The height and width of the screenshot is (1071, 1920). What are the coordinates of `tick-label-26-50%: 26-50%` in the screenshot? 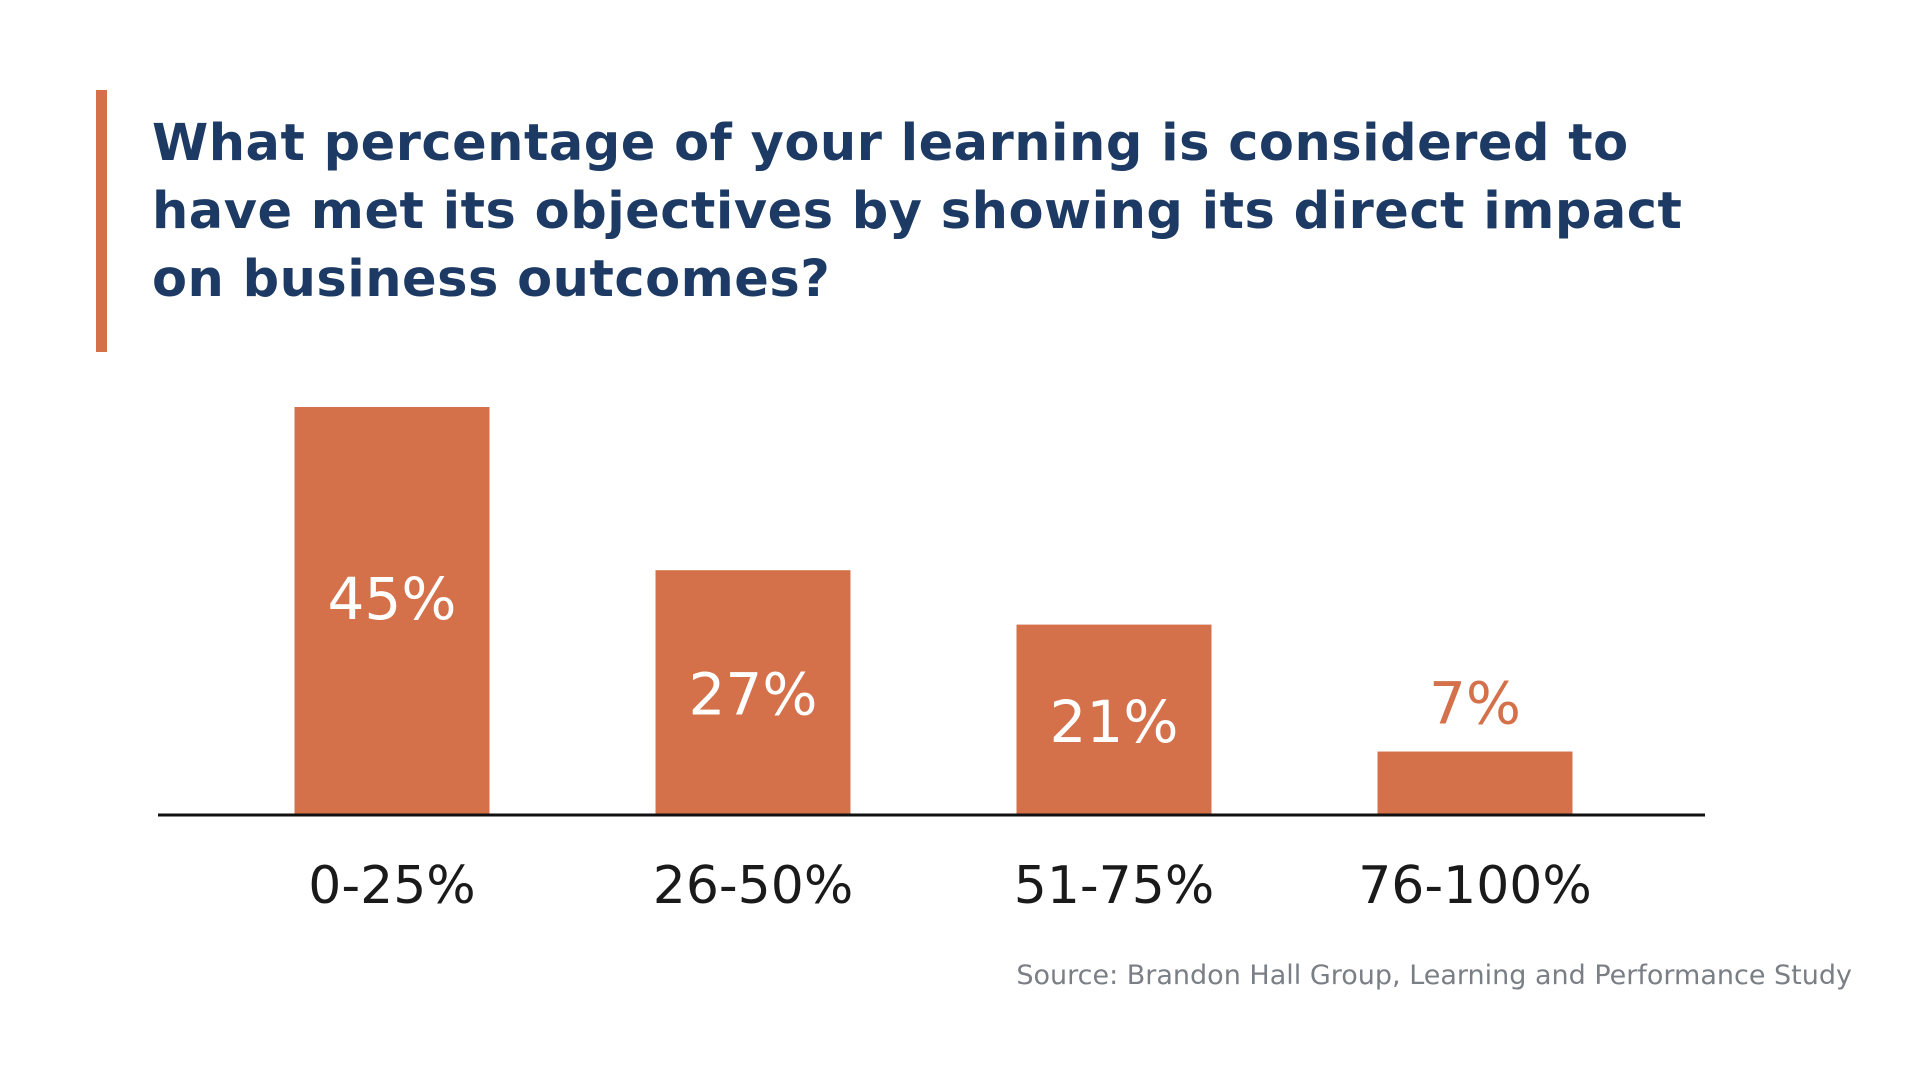 It's located at (753, 886).